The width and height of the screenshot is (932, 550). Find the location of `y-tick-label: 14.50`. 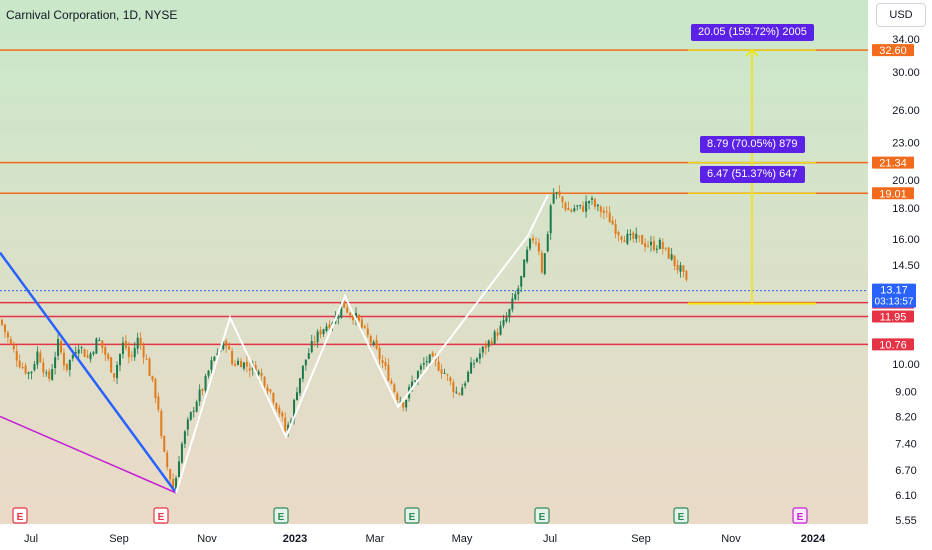

y-tick-label: 14.50 is located at coordinates (906, 266).